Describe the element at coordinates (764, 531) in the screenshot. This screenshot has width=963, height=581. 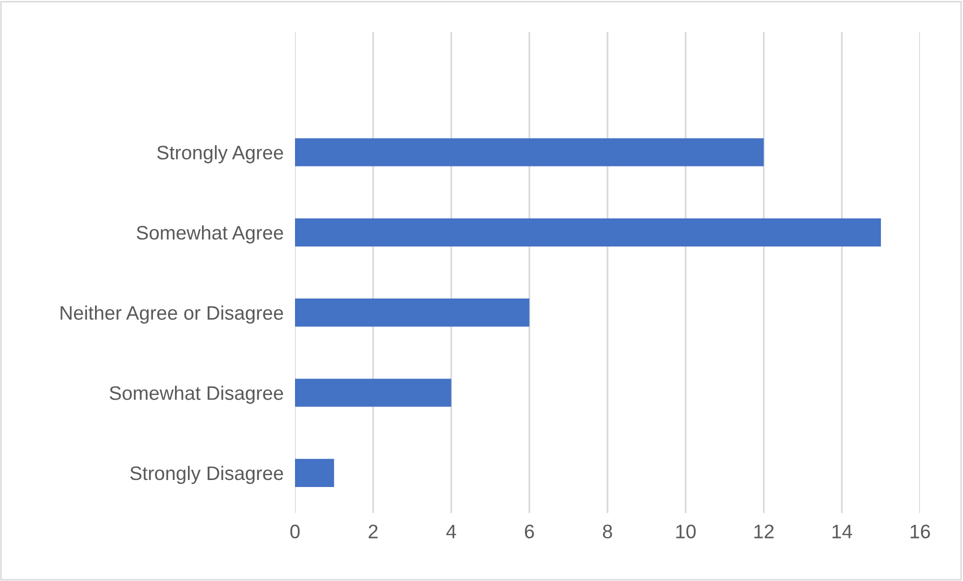
I see `x-tick-label: 12` at that location.